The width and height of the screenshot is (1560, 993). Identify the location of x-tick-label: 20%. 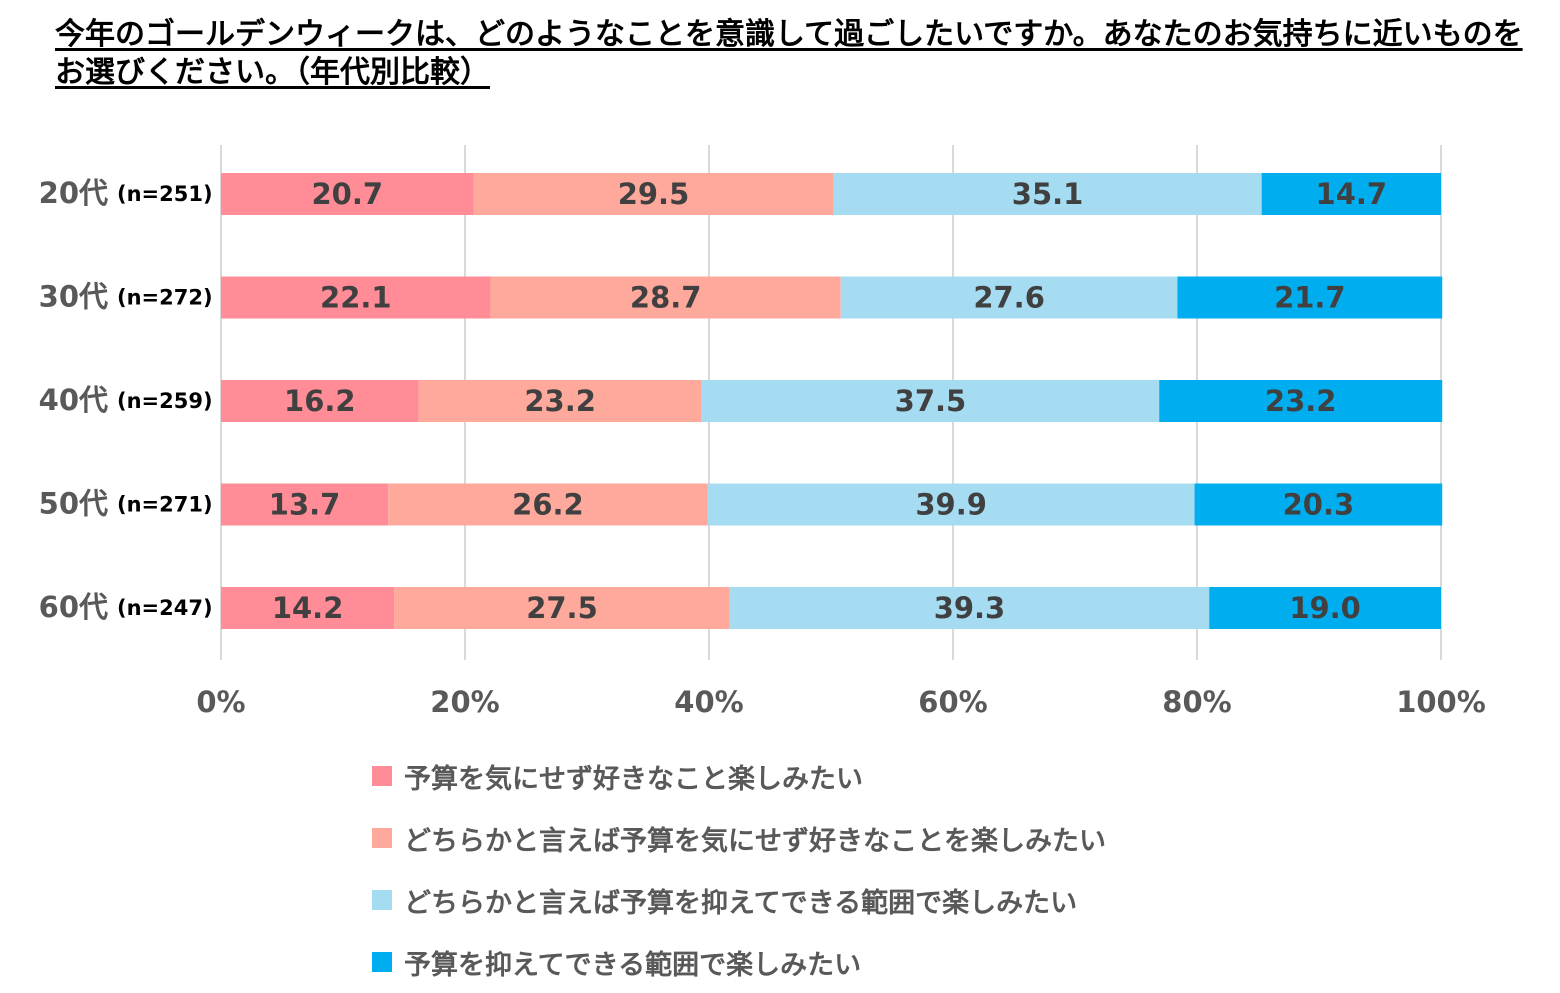
(464, 702).